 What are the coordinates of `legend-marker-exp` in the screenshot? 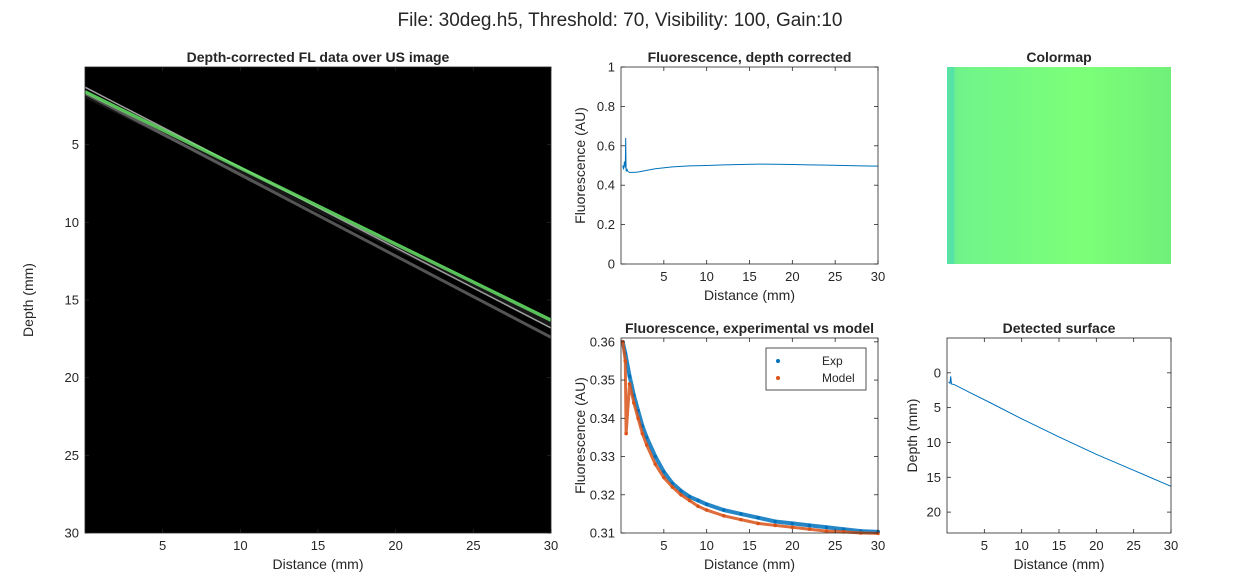 It's located at (778, 361).